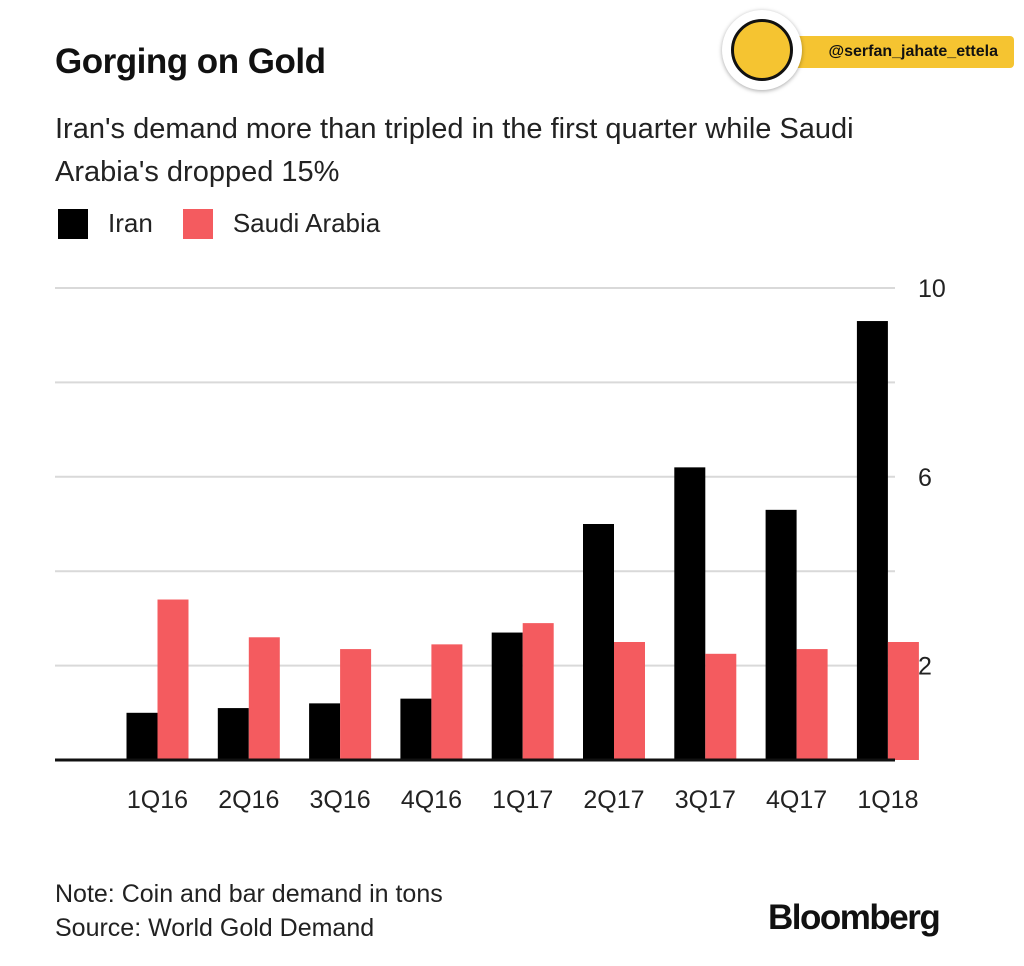 The image size is (1024, 966). What do you see at coordinates (613, 800) in the screenshot?
I see `x-tick-label: 2Q17` at bounding box center [613, 800].